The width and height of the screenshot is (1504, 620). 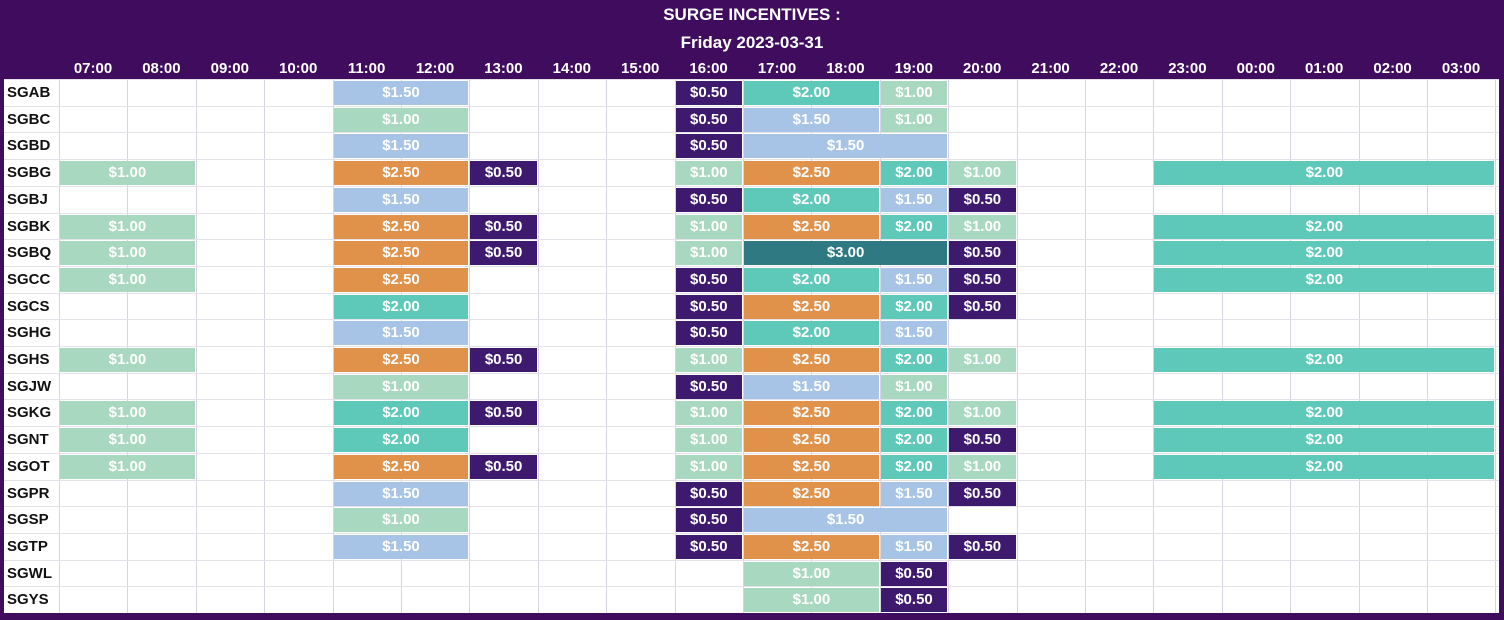 I want to click on hour-header: 15:00, so click(x=640, y=68).